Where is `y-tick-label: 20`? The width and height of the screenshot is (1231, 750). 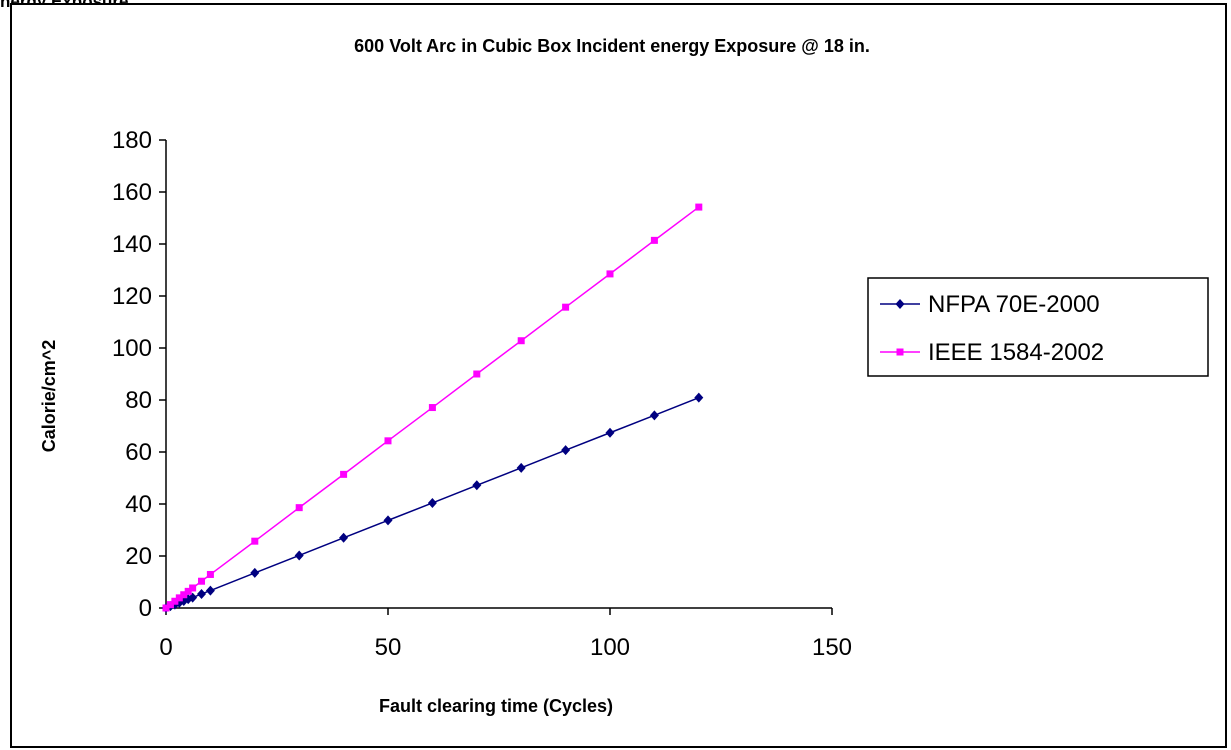 y-tick-label: 20 is located at coordinates (138, 556).